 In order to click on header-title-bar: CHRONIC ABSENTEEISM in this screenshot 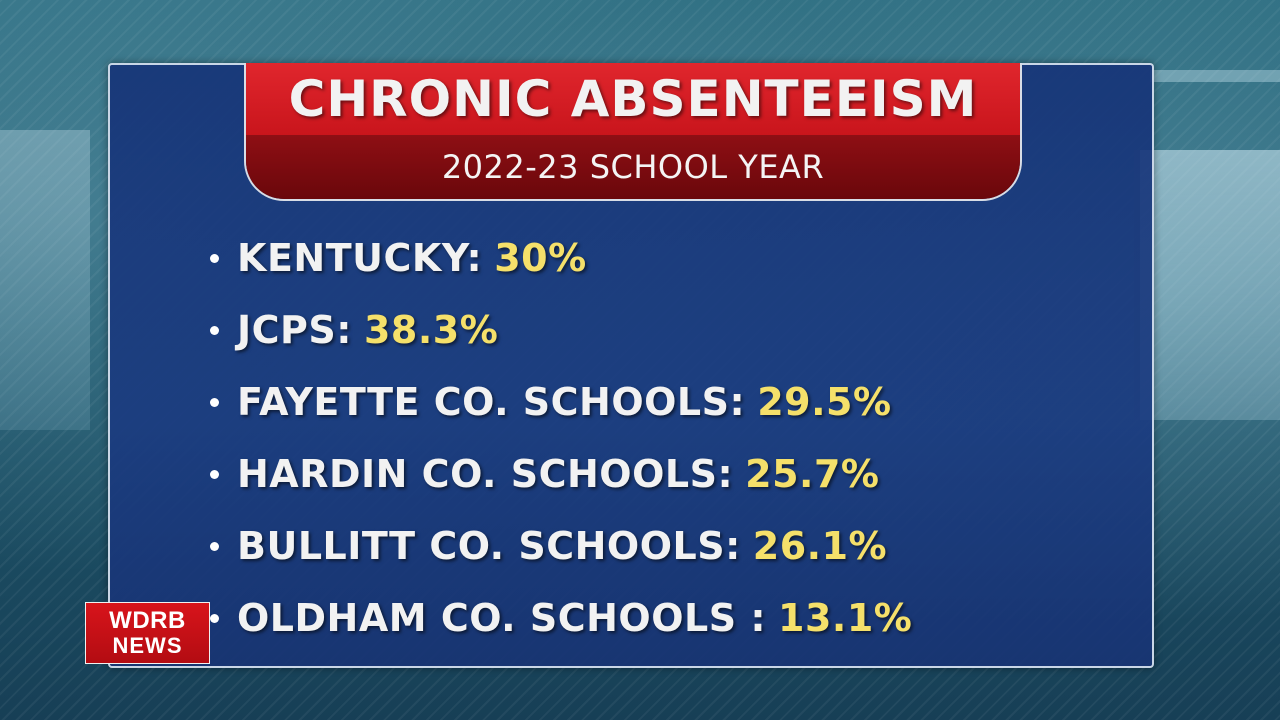, I will do `click(633, 99)`.